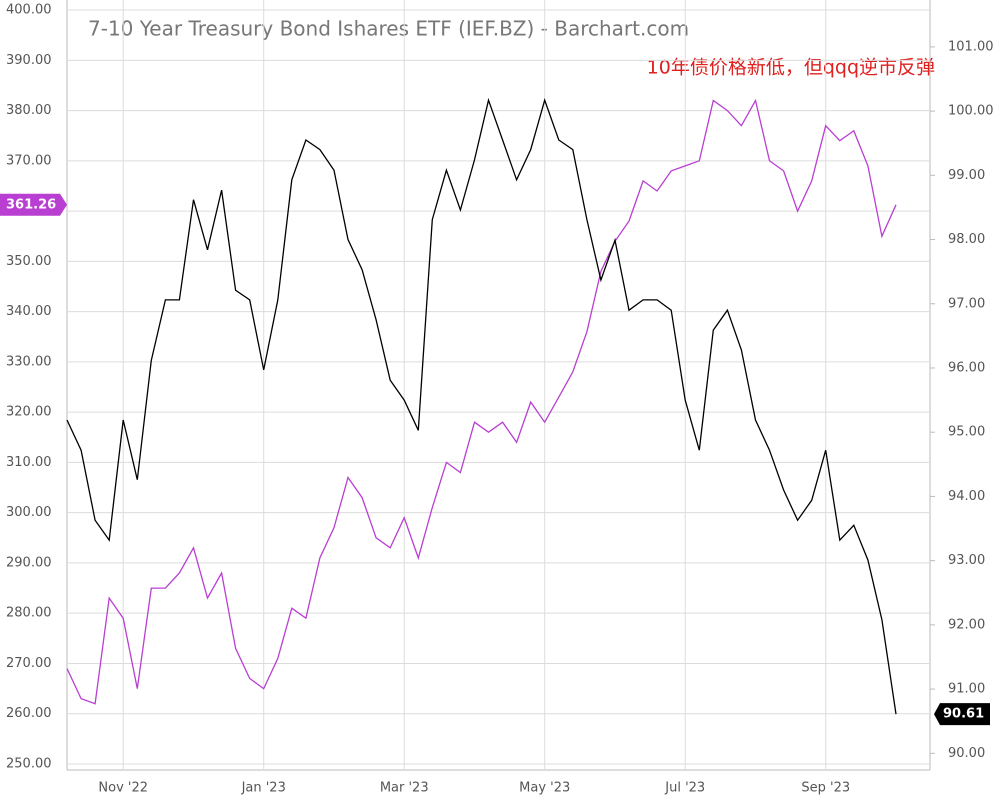 This screenshot has height=804, width=1000. I want to click on x-tick-label: Sep '23, so click(825, 788).